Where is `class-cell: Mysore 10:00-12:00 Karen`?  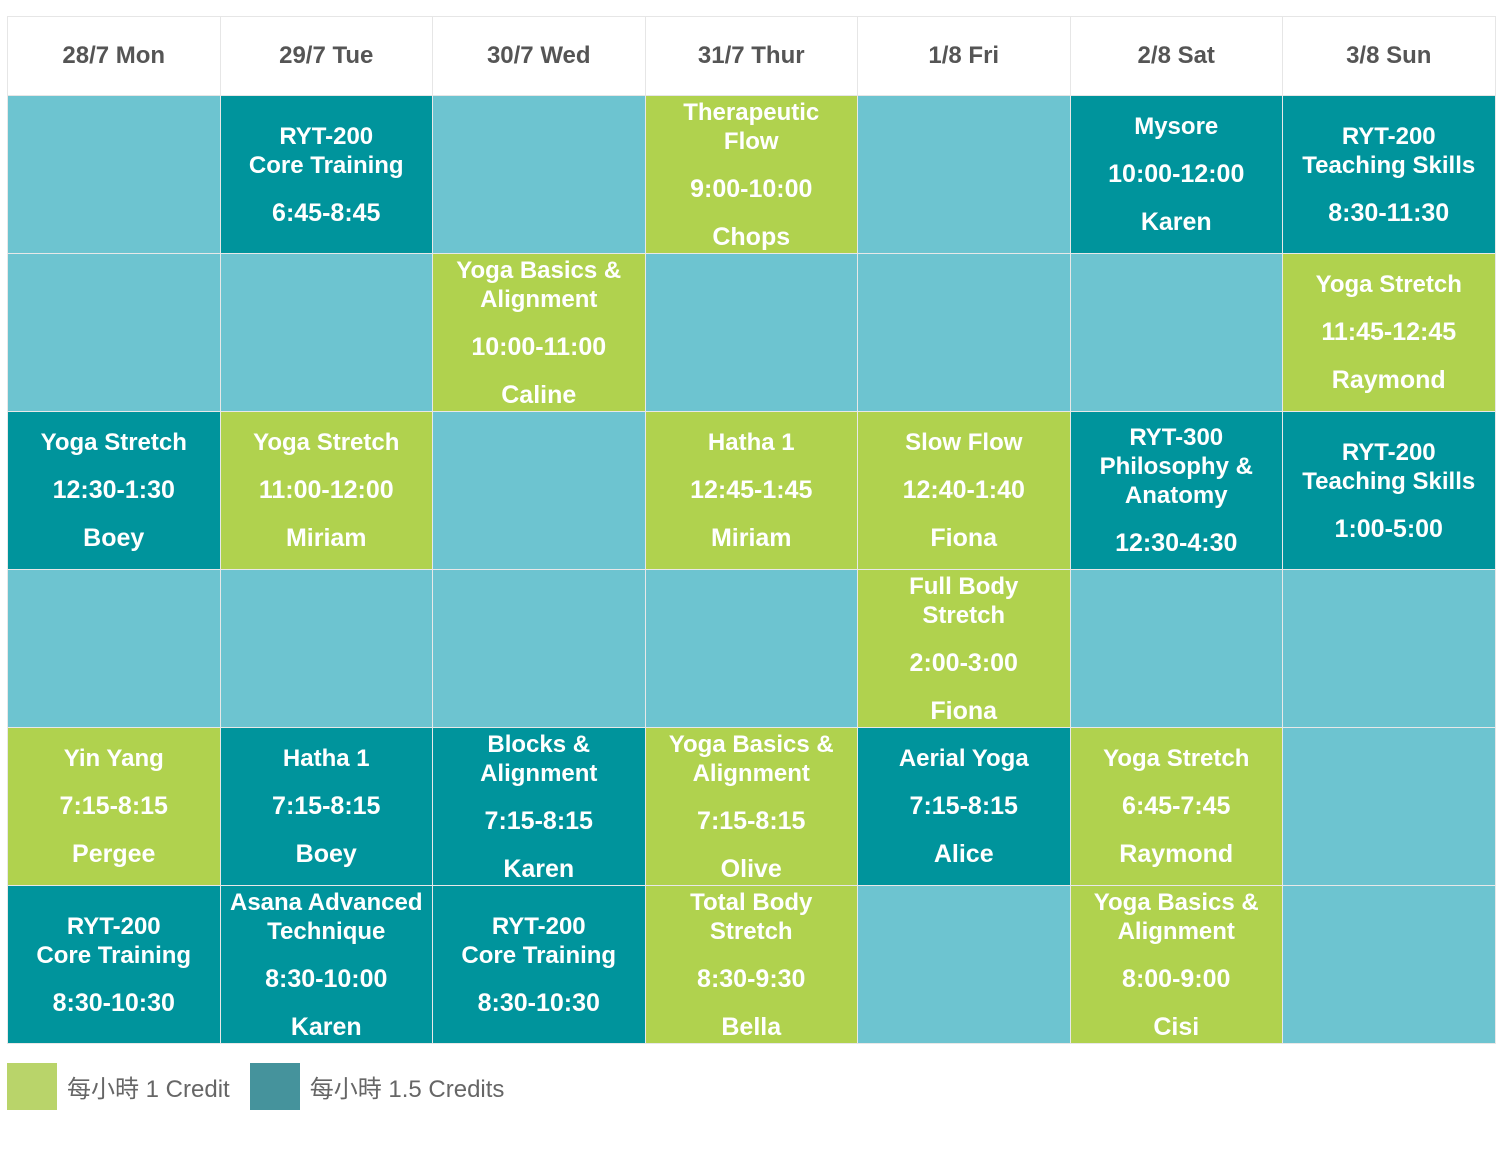 class-cell: Mysore 10:00-12:00 Karen is located at coordinates (1176, 174).